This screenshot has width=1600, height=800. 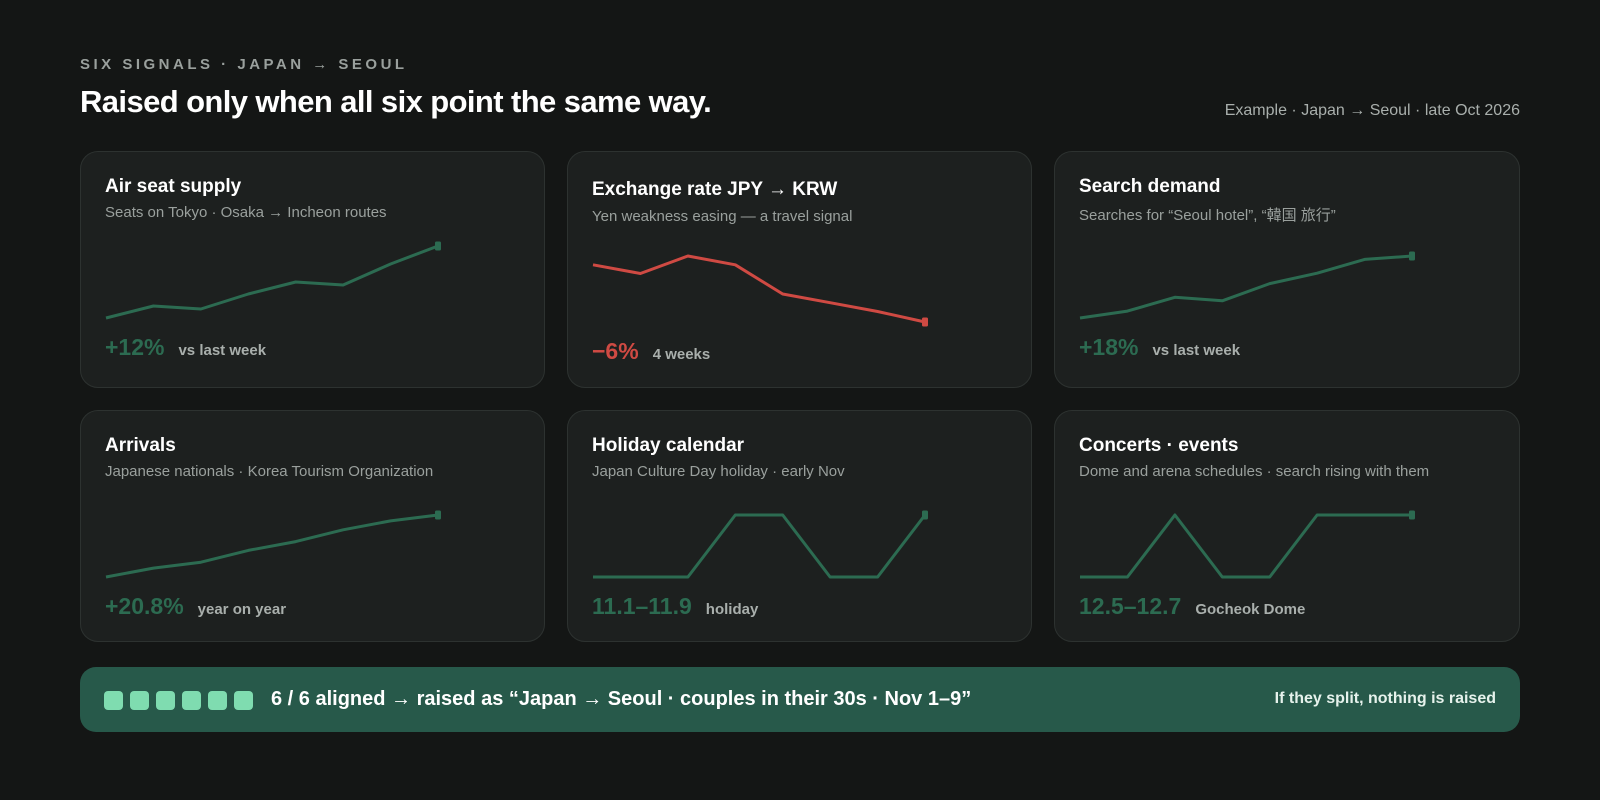 What do you see at coordinates (135, 347) in the screenshot?
I see `metric-value: +12%` at bounding box center [135, 347].